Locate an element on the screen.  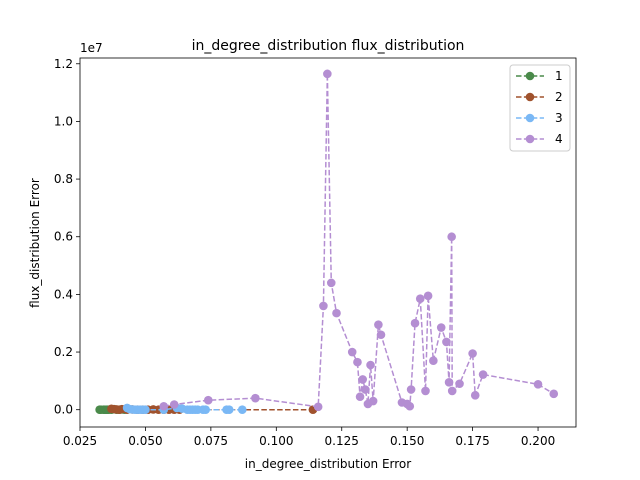
x-tick-label: 0.075 is located at coordinates (211, 441).